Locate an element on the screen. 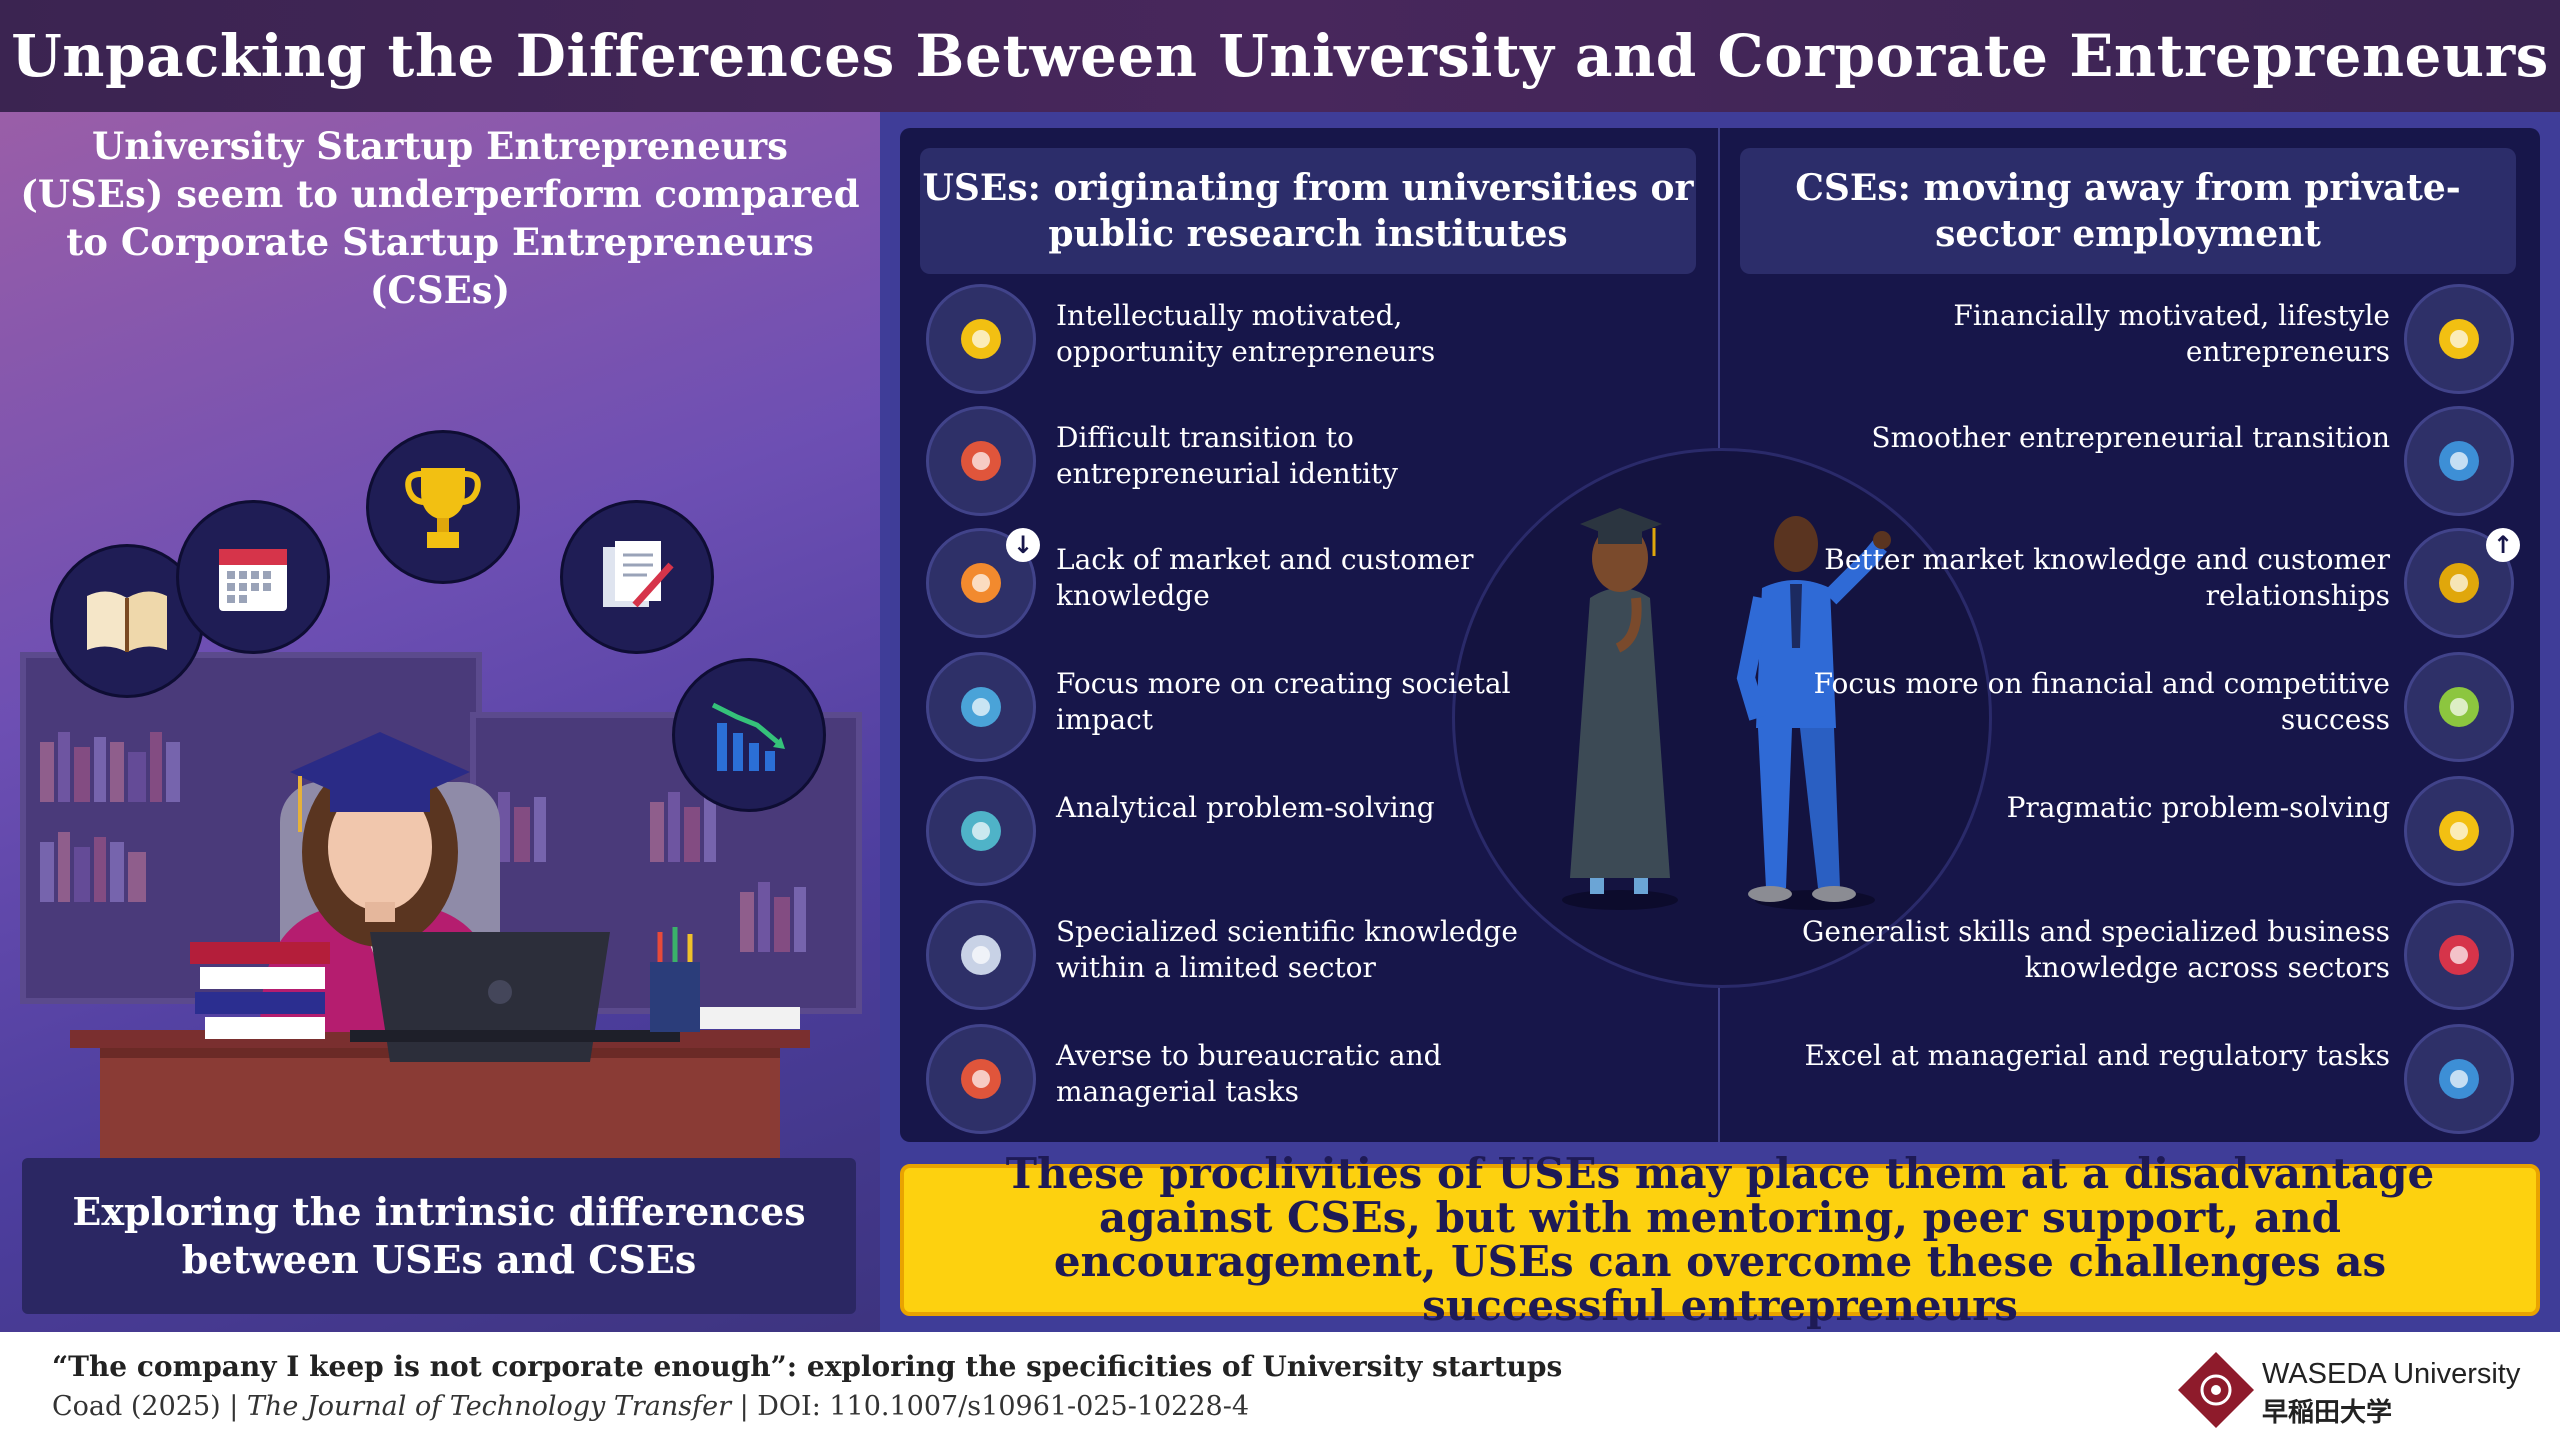 The height and width of the screenshot is (1440, 2560). books-decoration is located at coordinates (425, 945).